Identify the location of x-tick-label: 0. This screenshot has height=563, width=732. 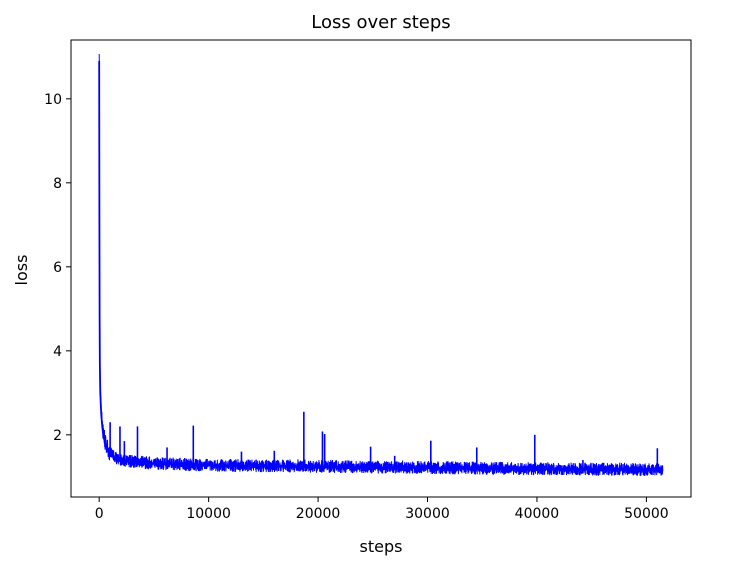
(99, 514).